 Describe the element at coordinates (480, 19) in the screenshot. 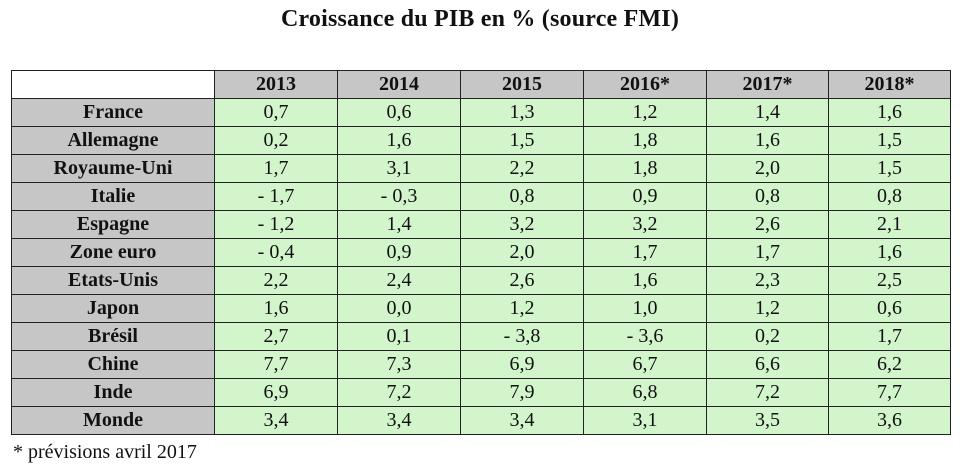

I see `table-title: Croissance du PIB en % (source FMI)` at that location.